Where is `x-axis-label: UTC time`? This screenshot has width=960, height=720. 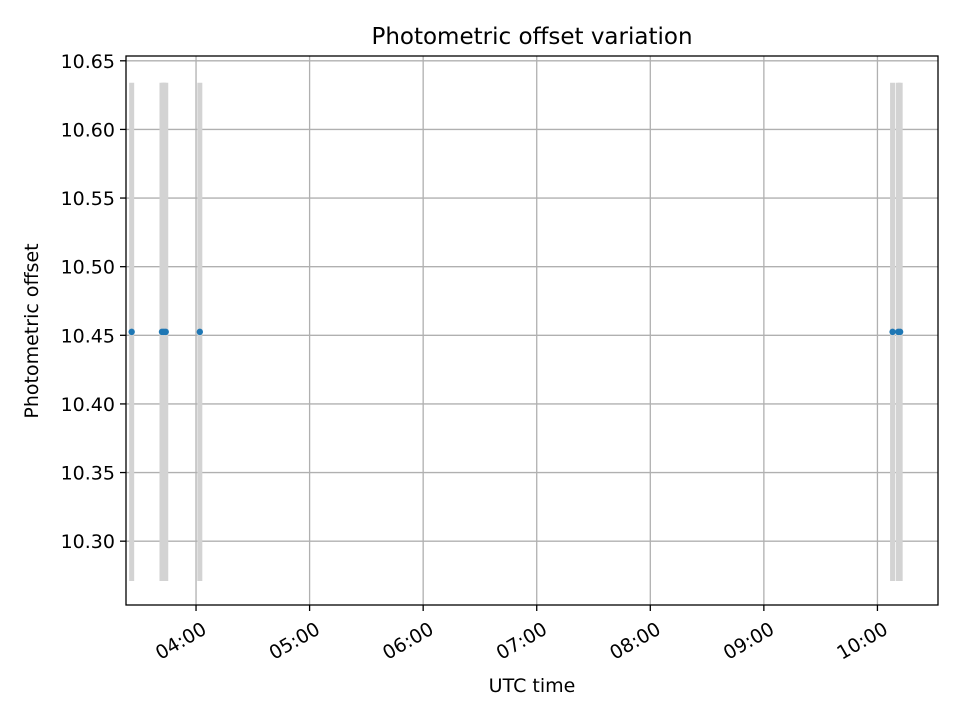
x-axis-label: UTC time is located at coordinates (532, 686).